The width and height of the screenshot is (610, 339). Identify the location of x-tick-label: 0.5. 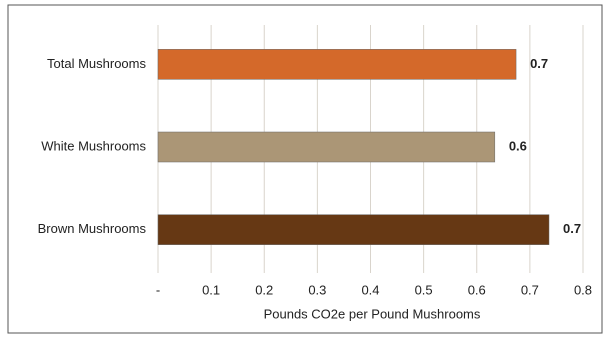
(424, 289).